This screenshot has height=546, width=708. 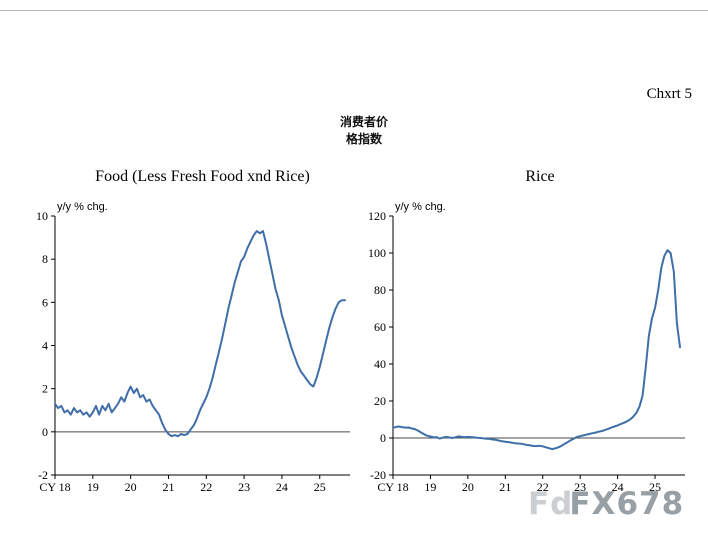 I want to click on y-tick-label: 120, so click(x=377, y=216).